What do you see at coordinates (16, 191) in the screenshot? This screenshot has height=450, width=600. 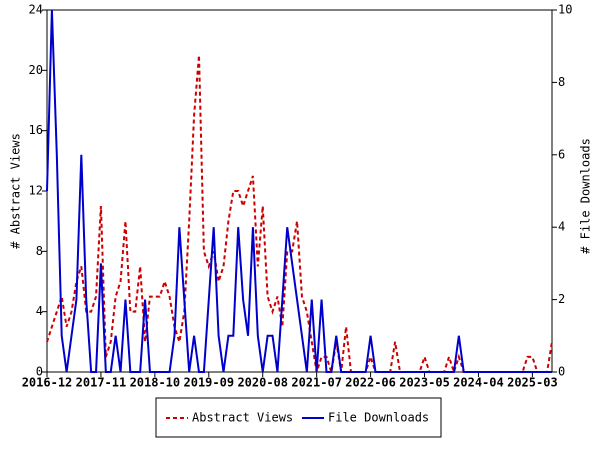 I see `y-axis-label: # Abstract Views` at bounding box center [16, 191].